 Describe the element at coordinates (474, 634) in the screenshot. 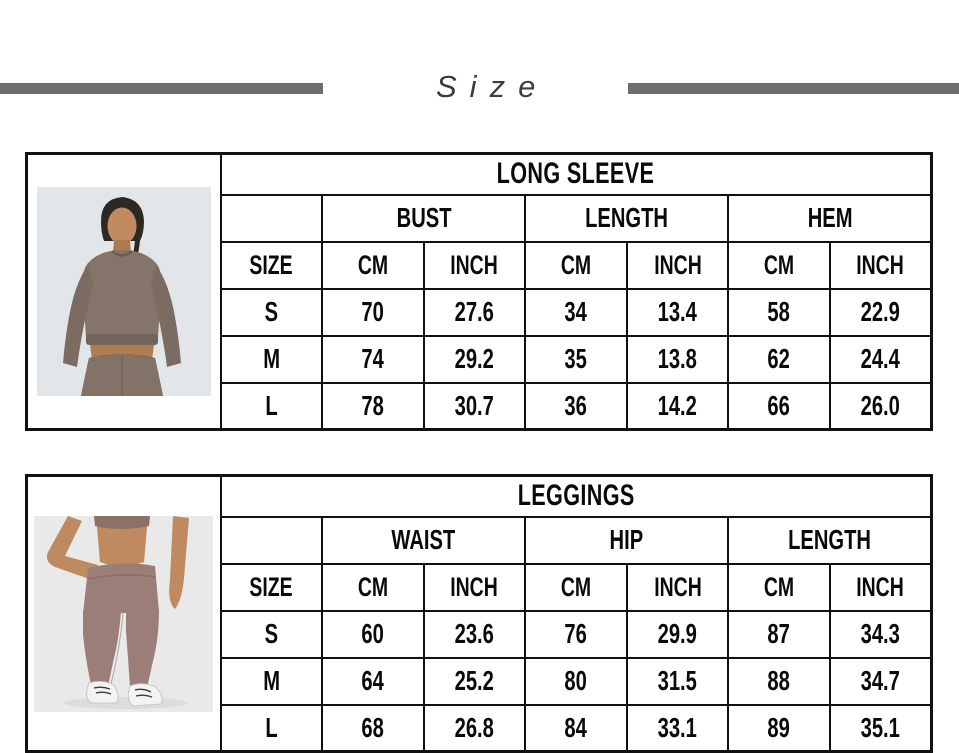

I see `value-cell: 23.6` at that location.